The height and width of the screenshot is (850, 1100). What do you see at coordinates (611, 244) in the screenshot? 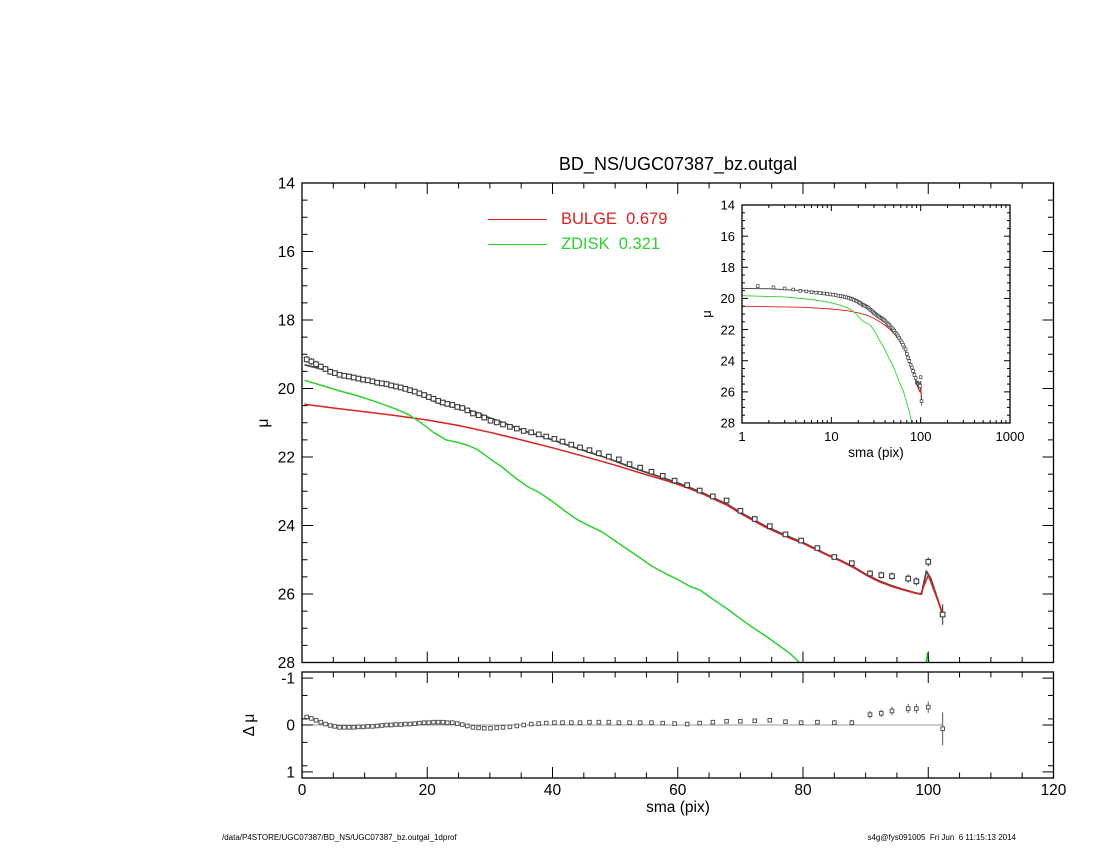
I see `legend-zdisk-label: ZDISK 0.321` at bounding box center [611, 244].